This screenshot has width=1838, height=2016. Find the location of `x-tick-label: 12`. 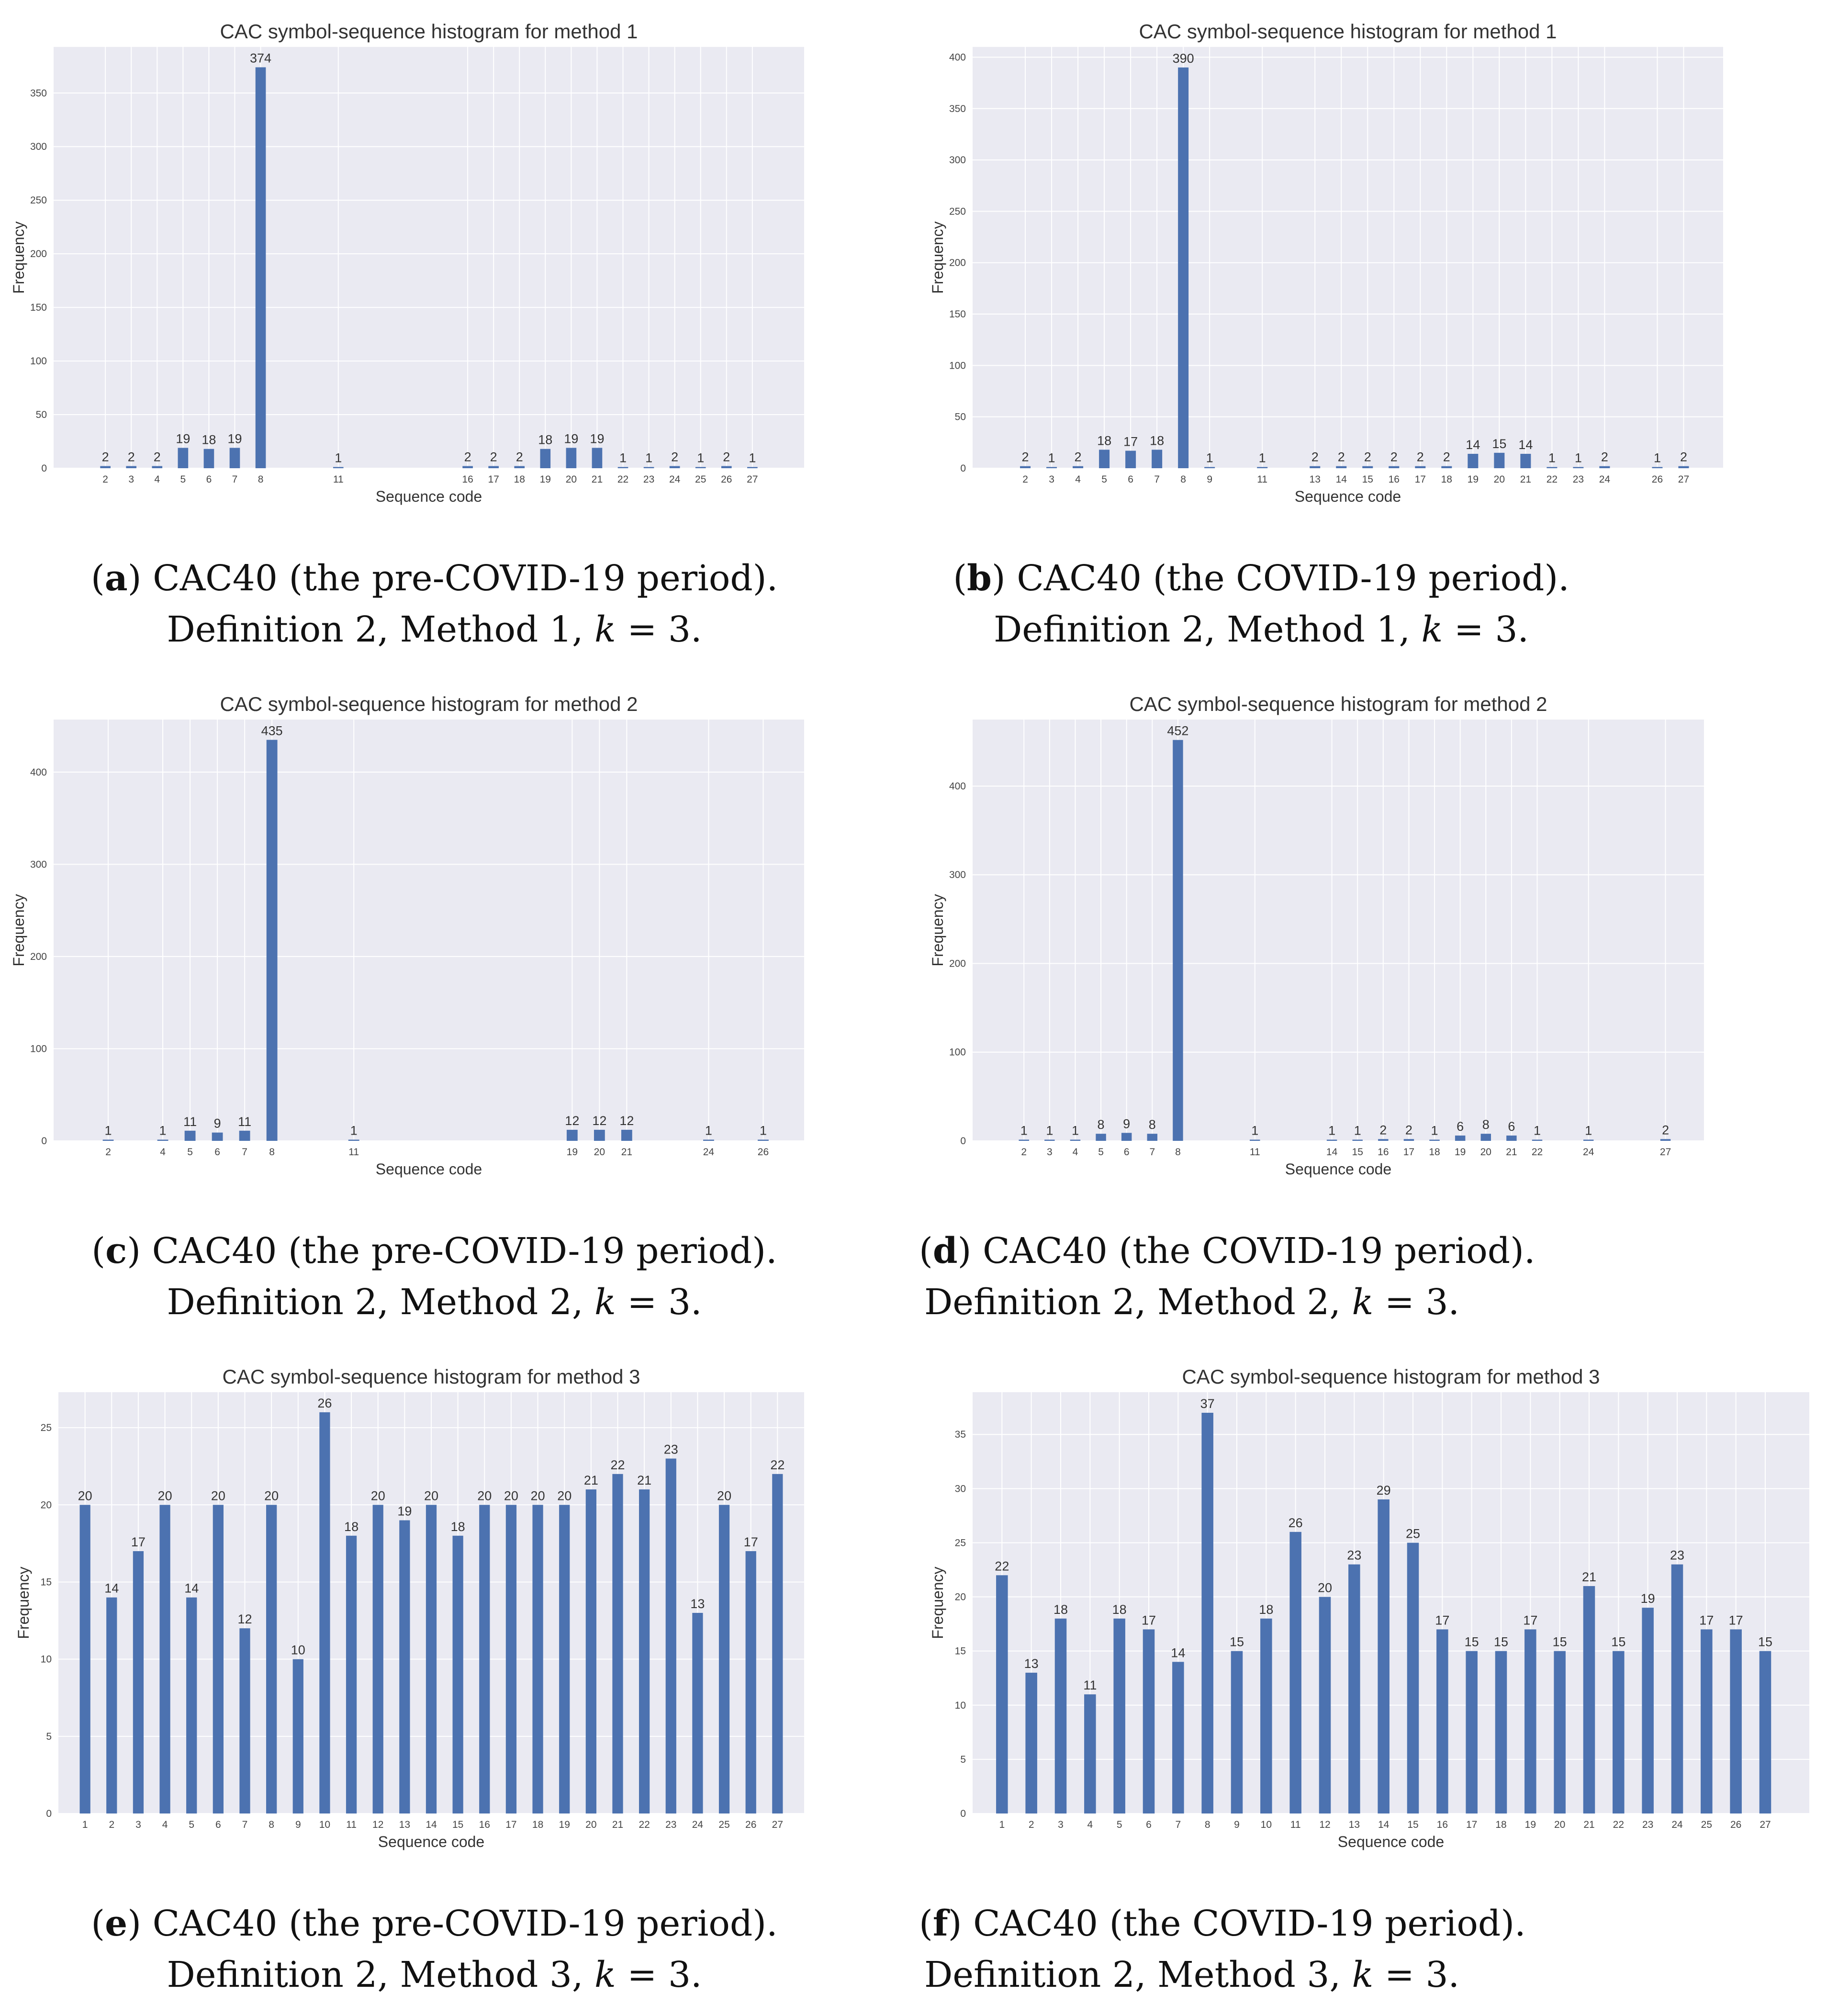

x-tick-label: 12 is located at coordinates (378, 1824).